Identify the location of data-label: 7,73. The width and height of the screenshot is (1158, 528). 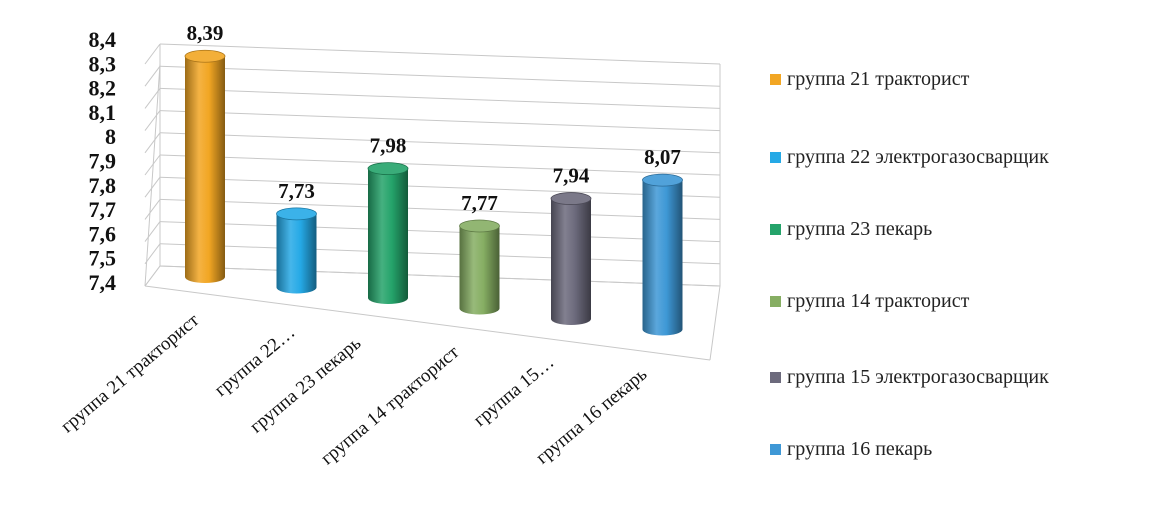
(296, 191).